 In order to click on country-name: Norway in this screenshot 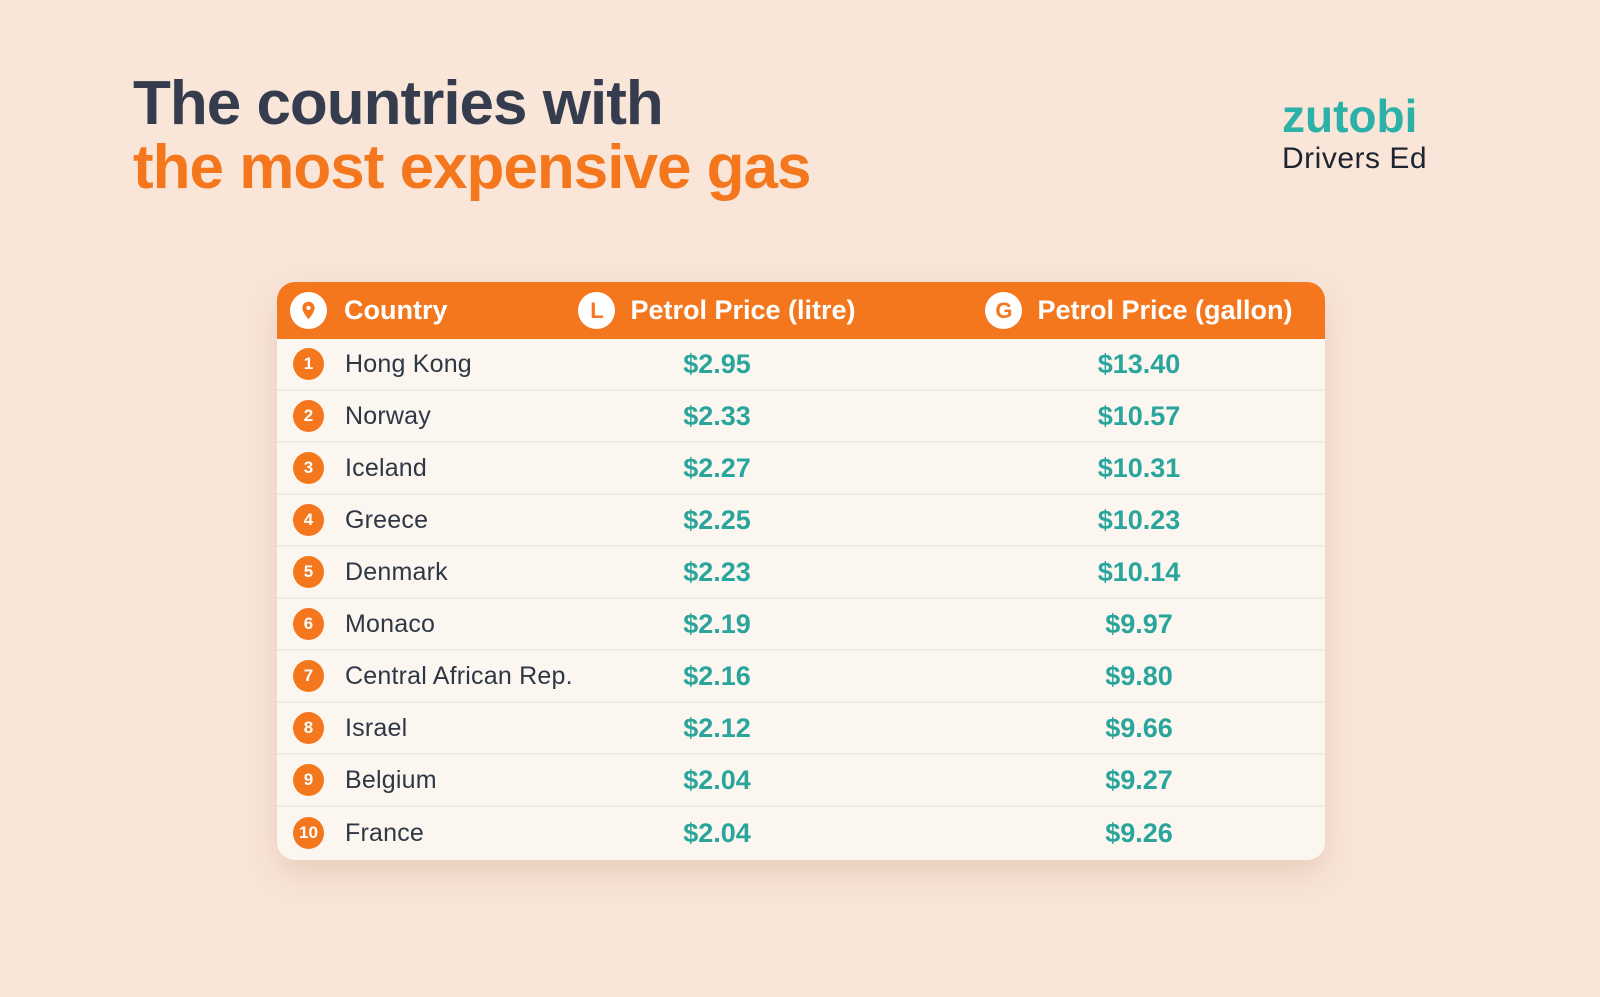, I will do `click(388, 415)`.